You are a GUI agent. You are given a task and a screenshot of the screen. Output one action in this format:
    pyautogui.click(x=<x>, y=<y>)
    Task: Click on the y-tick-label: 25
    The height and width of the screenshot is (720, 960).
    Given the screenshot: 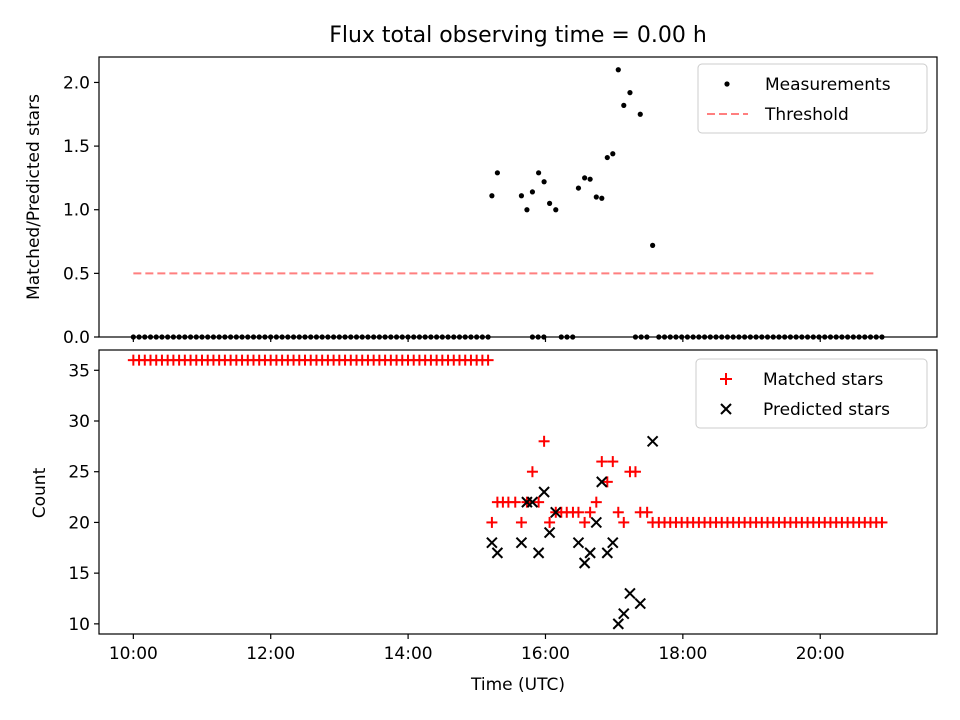 What is the action you would take?
    pyautogui.click(x=79, y=473)
    